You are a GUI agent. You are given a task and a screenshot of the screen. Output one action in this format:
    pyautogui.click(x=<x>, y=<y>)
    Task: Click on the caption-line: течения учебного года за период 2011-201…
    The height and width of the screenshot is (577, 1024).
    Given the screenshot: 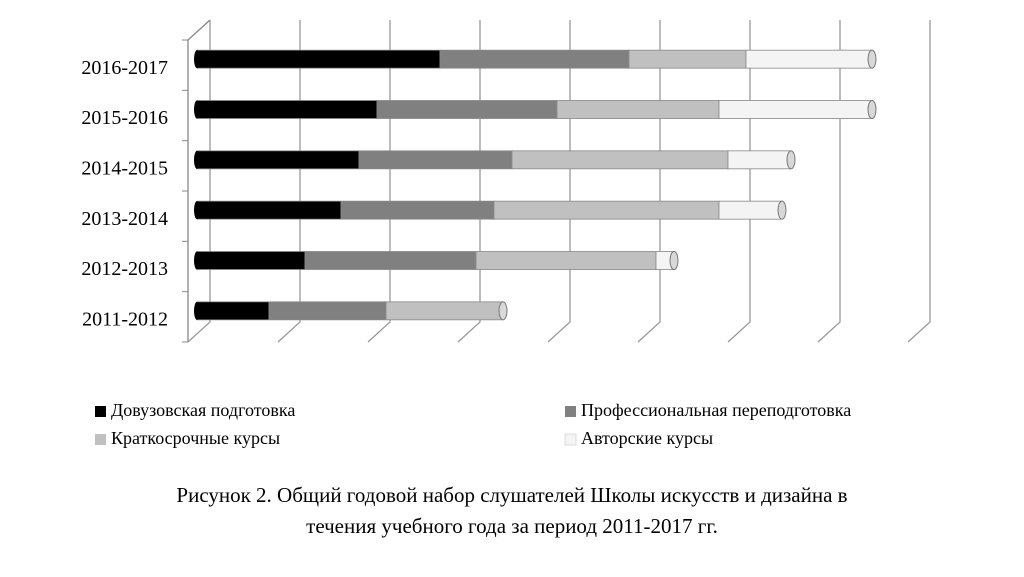 What is the action you would take?
    pyautogui.click(x=512, y=526)
    